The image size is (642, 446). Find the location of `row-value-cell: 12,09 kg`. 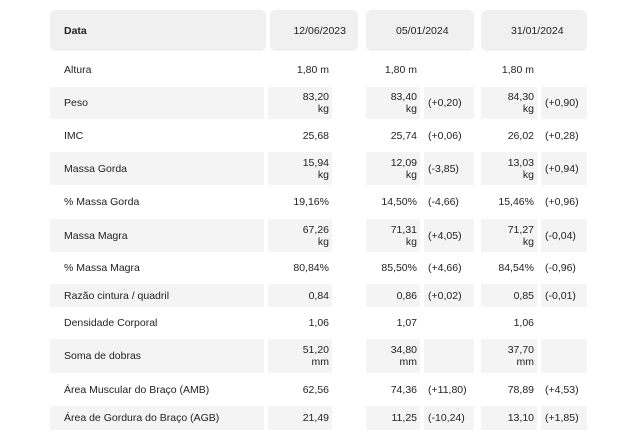

row-value-cell: 12,09 kg is located at coordinates (393, 168).